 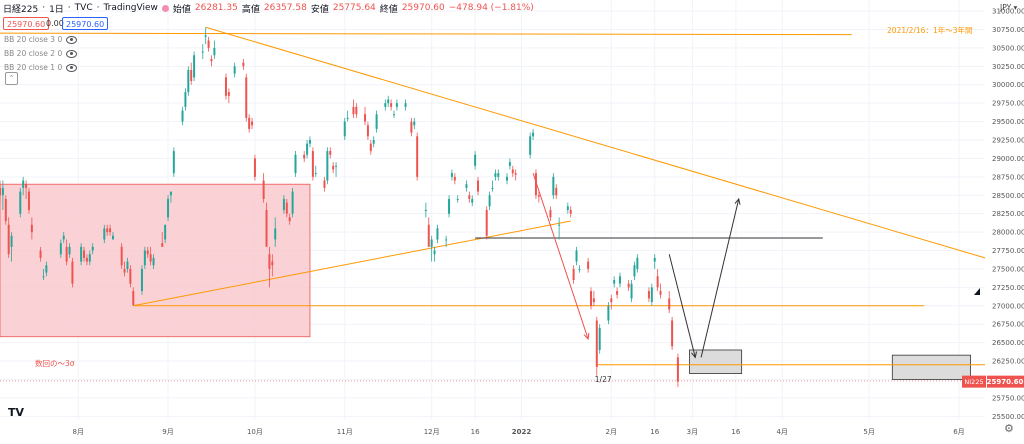 I want to click on indicator-label: BB 20 close 2 0, so click(x=33, y=53).